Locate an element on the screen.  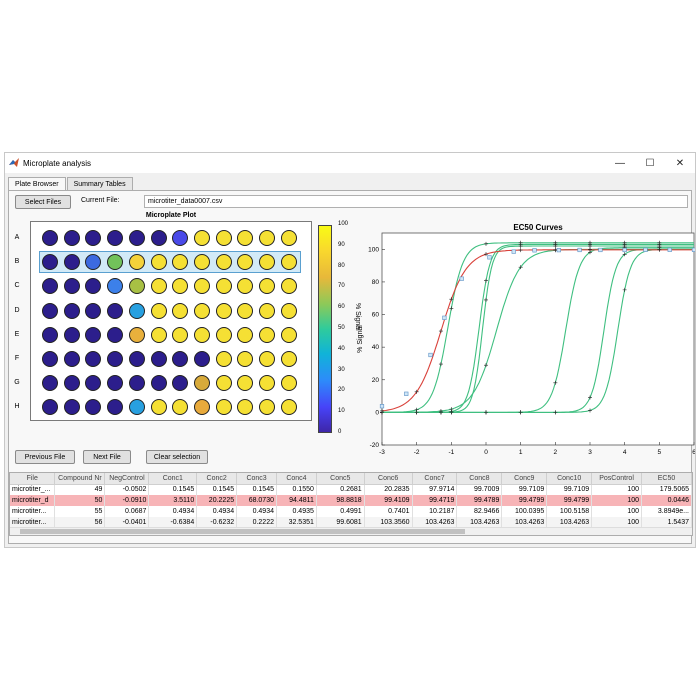
well-e6 is located at coordinates (158, 334).